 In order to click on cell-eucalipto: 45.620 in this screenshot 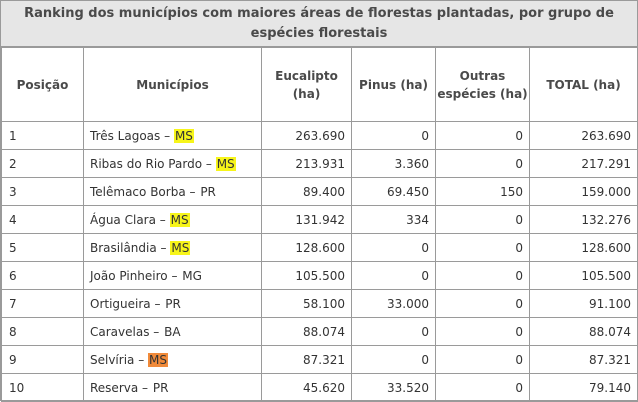, I will do `click(306, 387)`.